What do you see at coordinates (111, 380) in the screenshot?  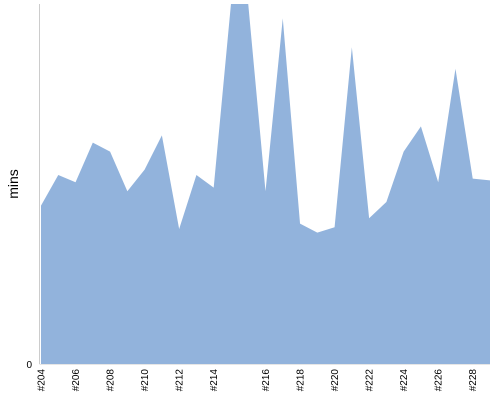 I see `x-tick-label: #208` at bounding box center [111, 380].